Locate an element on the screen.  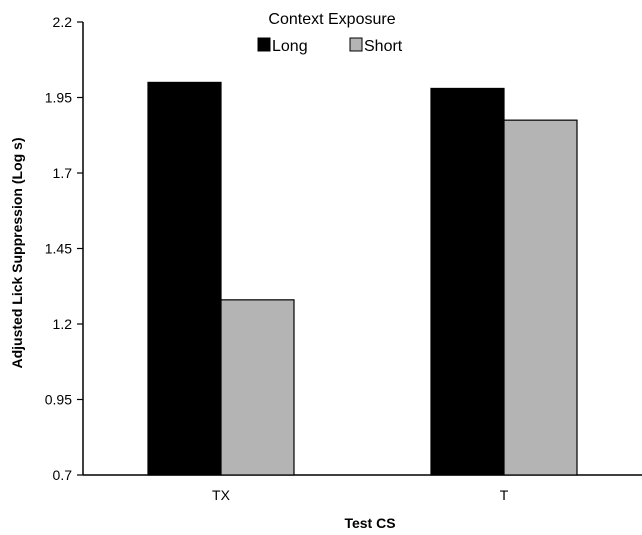
legend-title: Context Exposure is located at coordinates (331, 19).